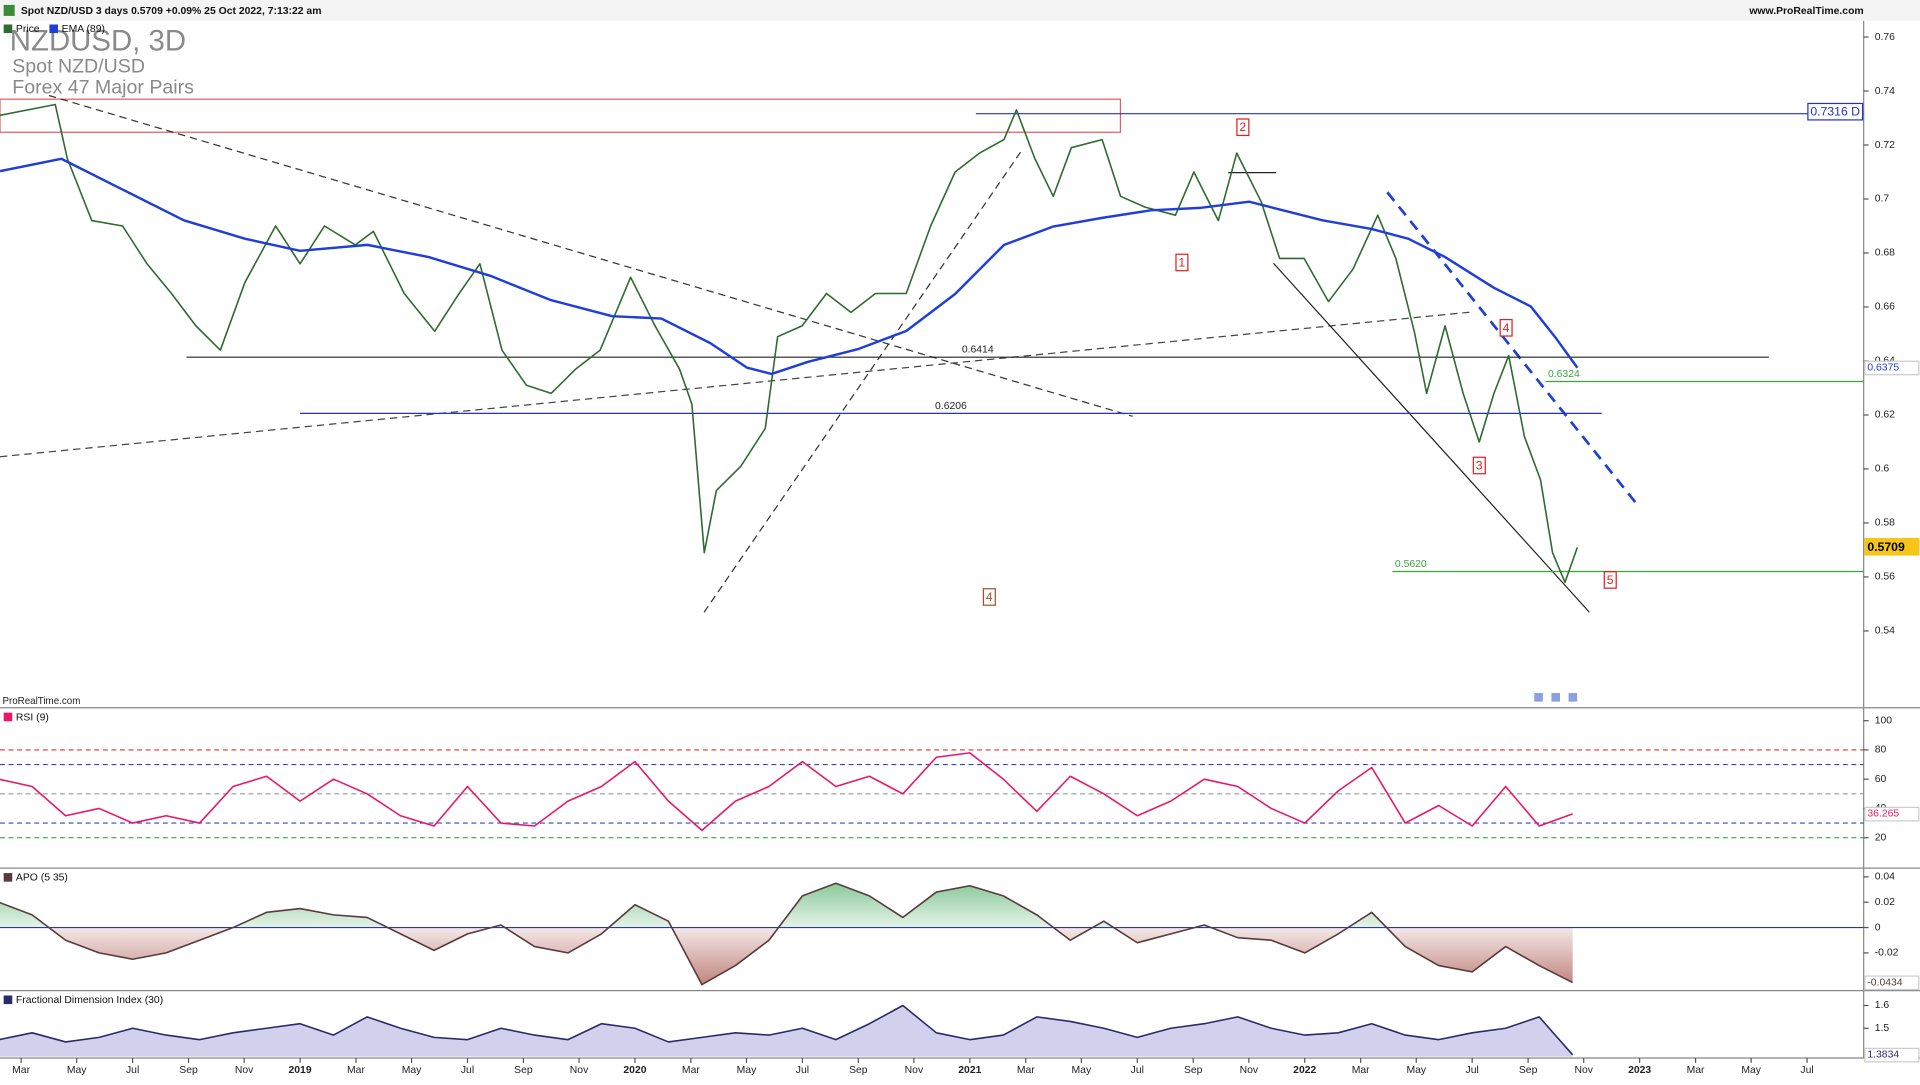 The width and height of the screenshot is (1920, 1085). I want to click on y-tick-label: 0.56, so click(1885, 577).